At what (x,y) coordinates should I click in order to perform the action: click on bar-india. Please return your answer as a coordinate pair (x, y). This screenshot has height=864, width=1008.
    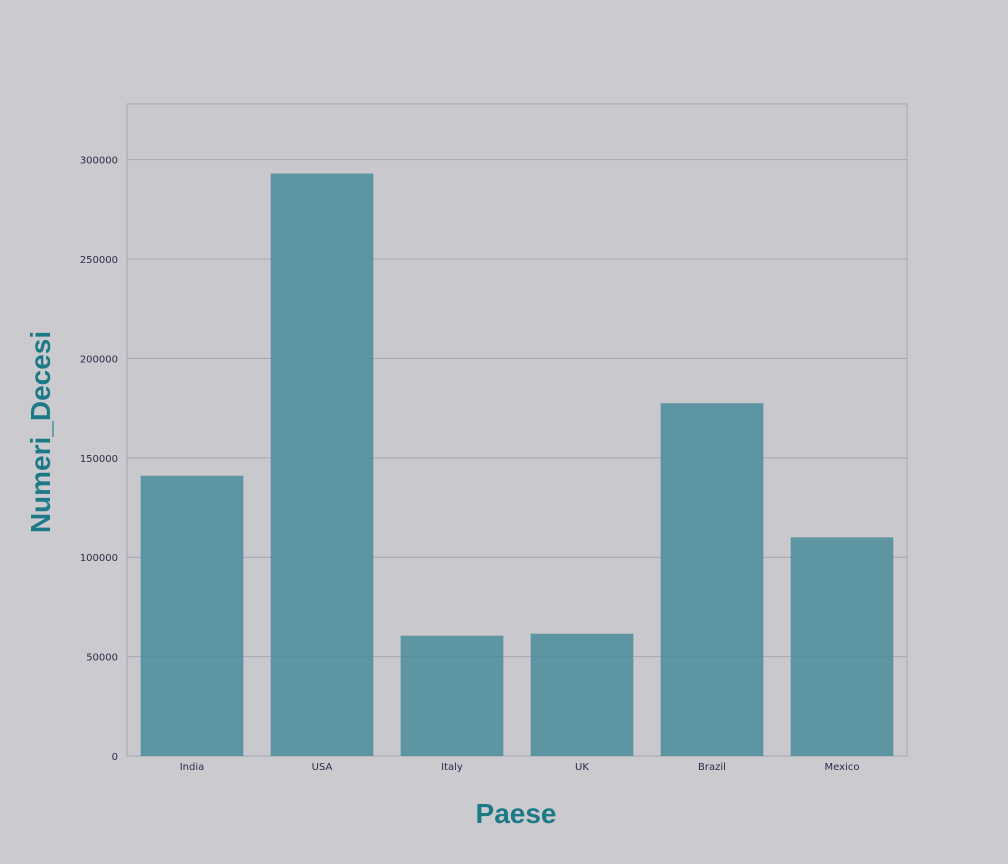
    Looking at the image, I should click on (192, 615).